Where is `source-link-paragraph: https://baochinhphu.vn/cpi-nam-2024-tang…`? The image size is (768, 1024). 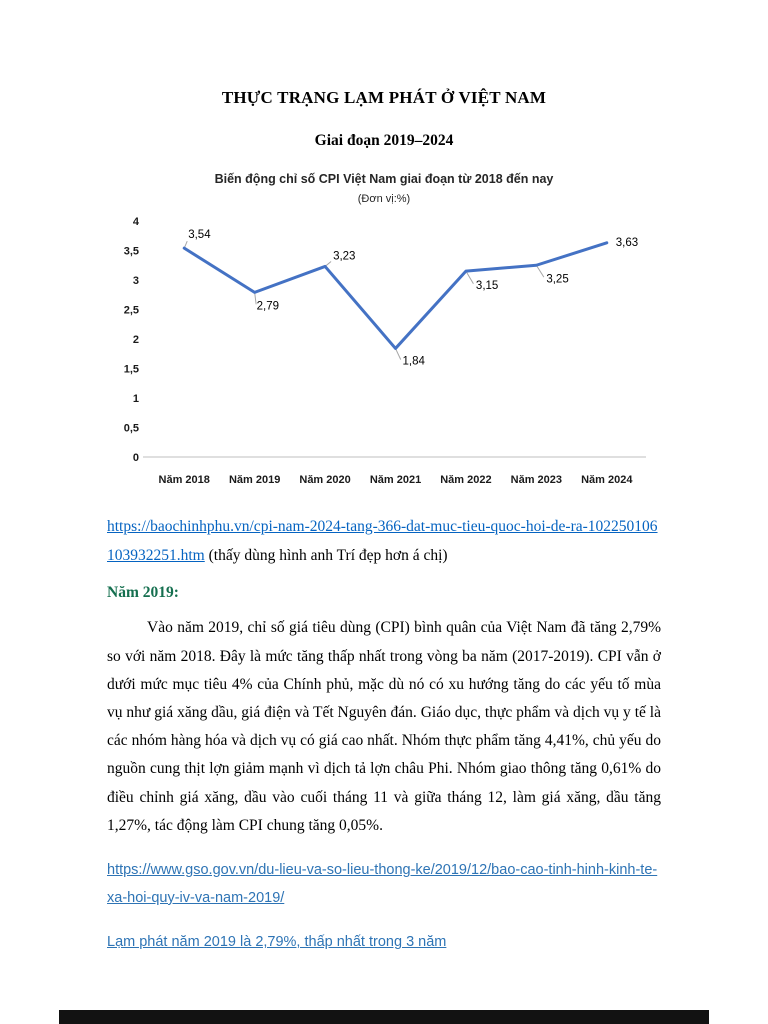 source-link-paragraph: https://baochinhphu.vn/cpi-nam-2024-tang… is located at coordinates (384, 541).